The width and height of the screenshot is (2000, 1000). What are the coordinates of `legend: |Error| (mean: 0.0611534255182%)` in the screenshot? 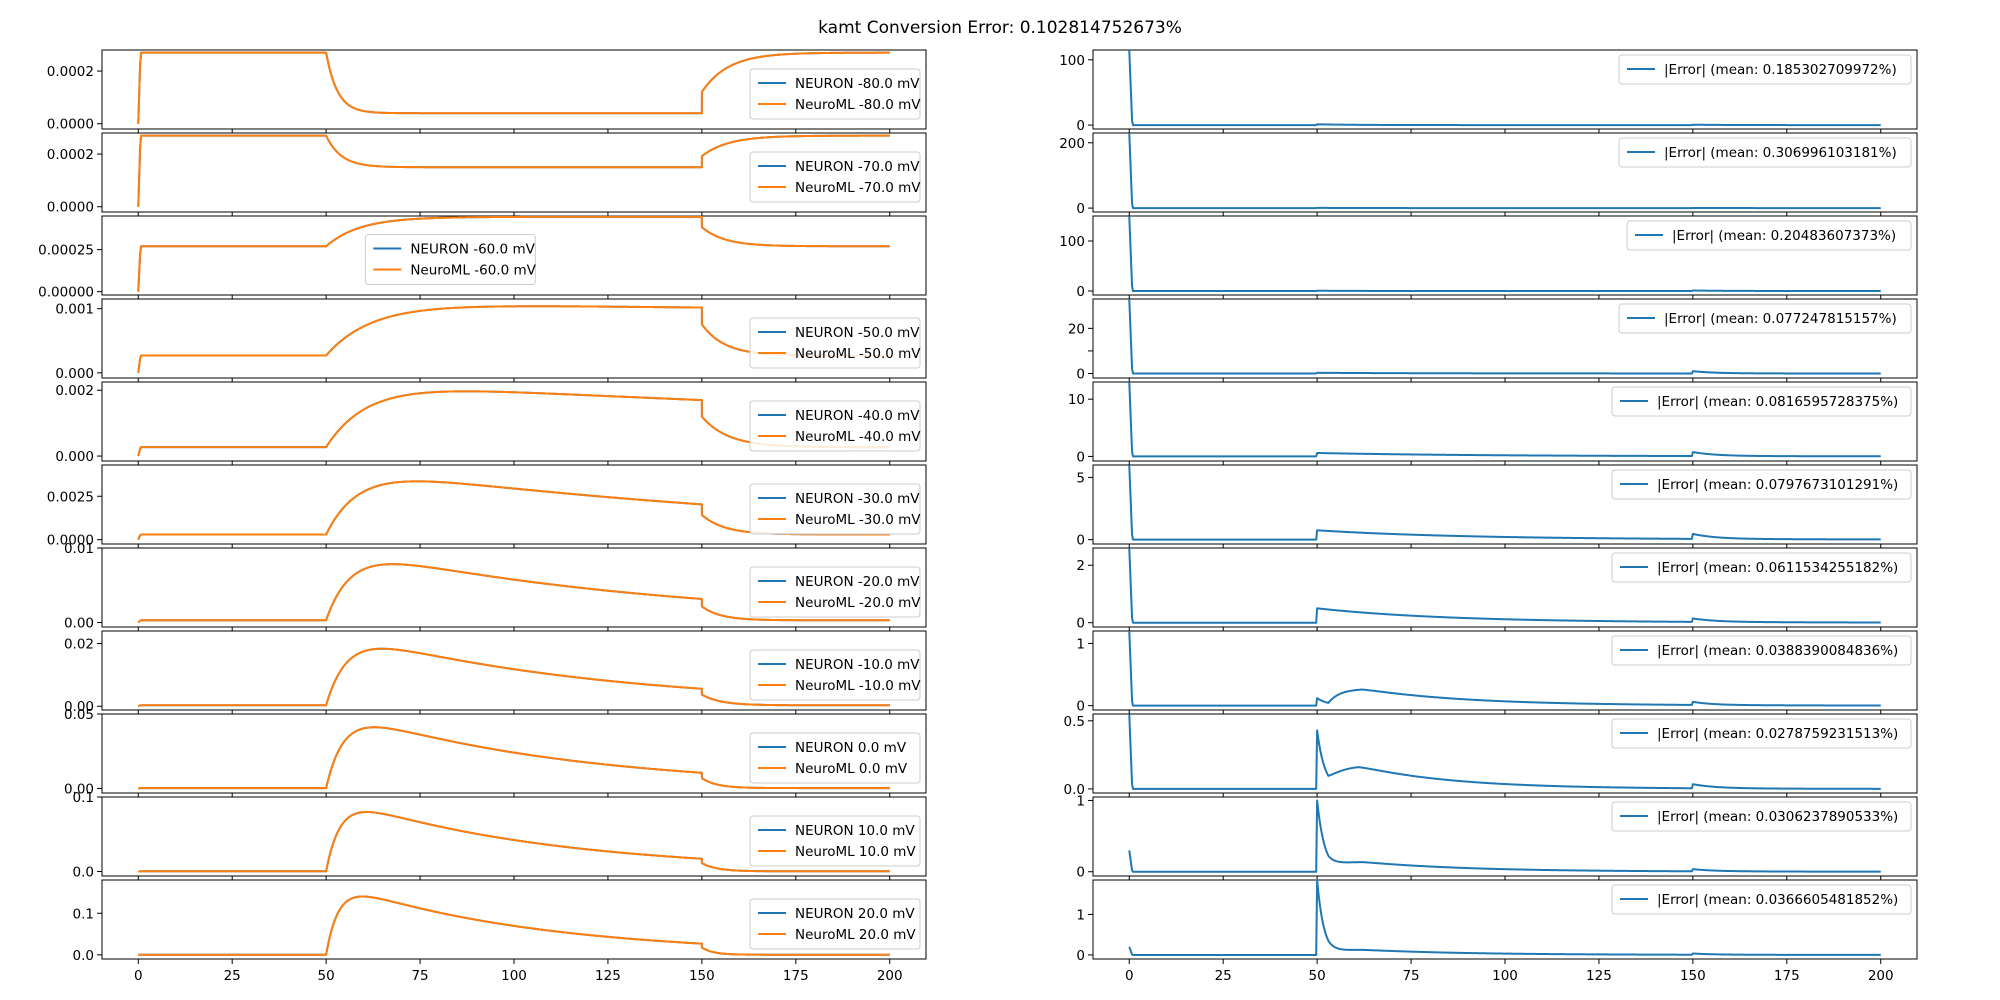 It's located at (1761, 567).